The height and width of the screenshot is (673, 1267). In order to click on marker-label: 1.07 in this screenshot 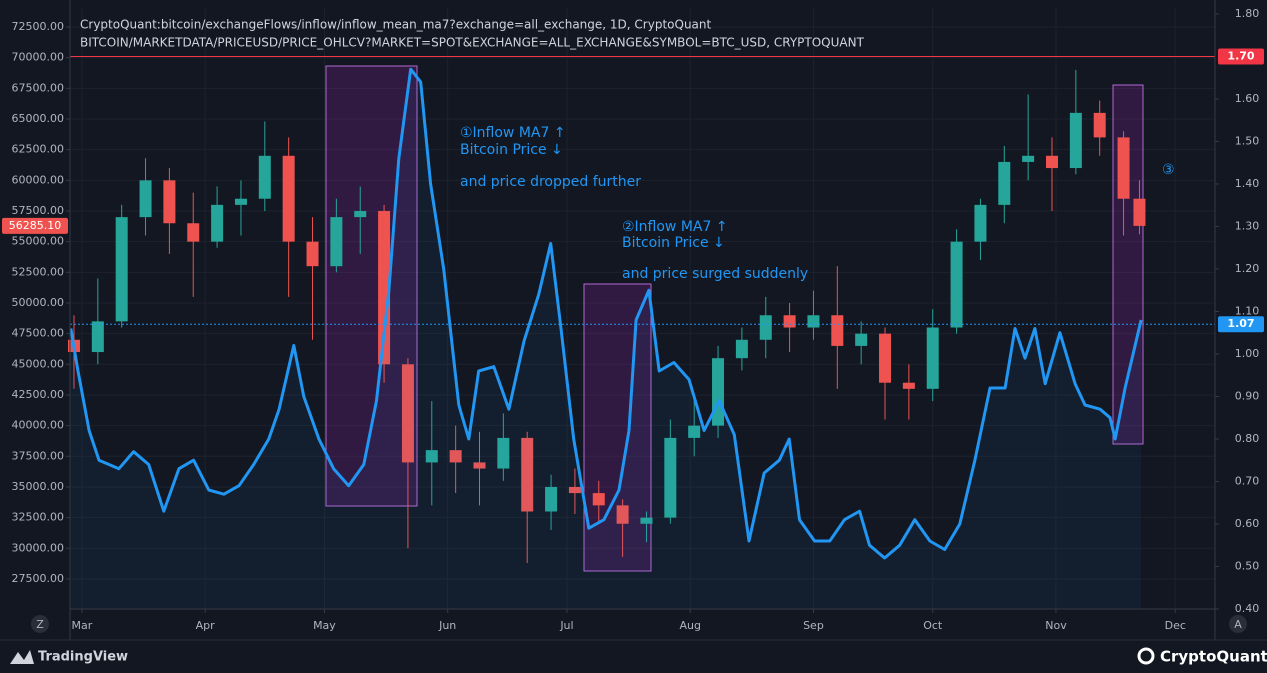, I will do `click(1240, 323)`.